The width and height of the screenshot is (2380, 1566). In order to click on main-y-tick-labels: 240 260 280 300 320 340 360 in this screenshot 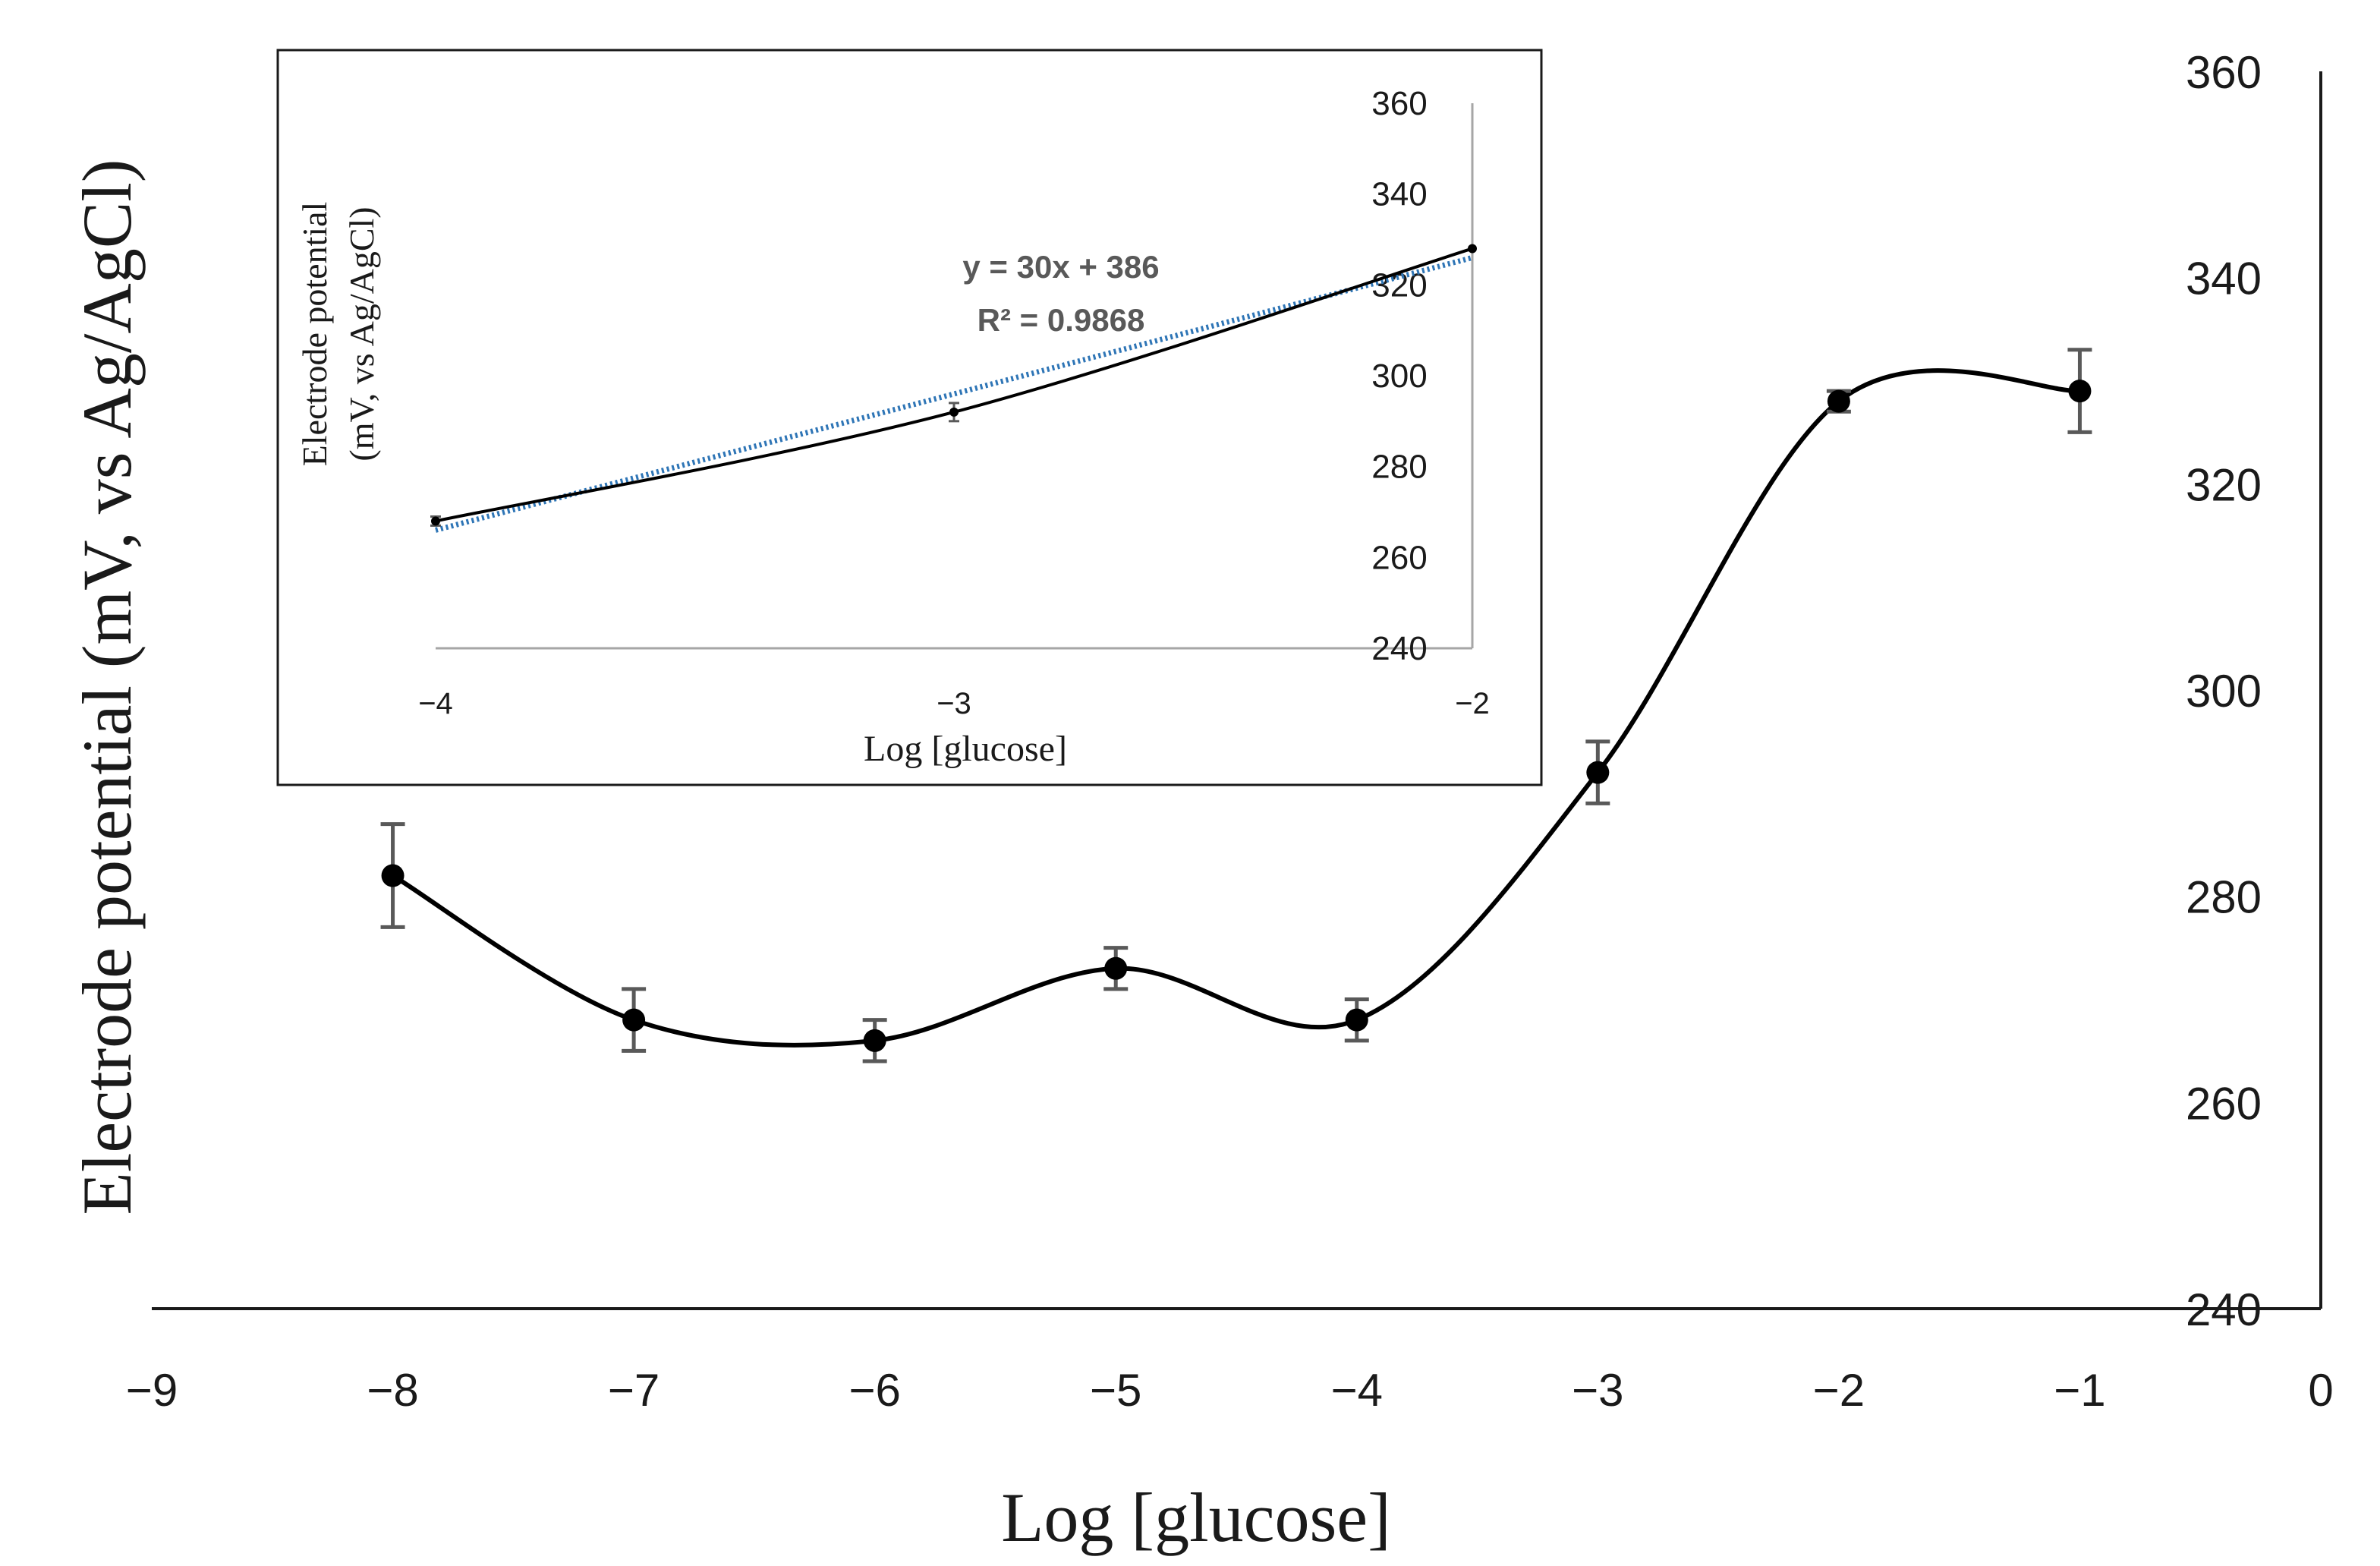, I will do `click(2224, 691)`.